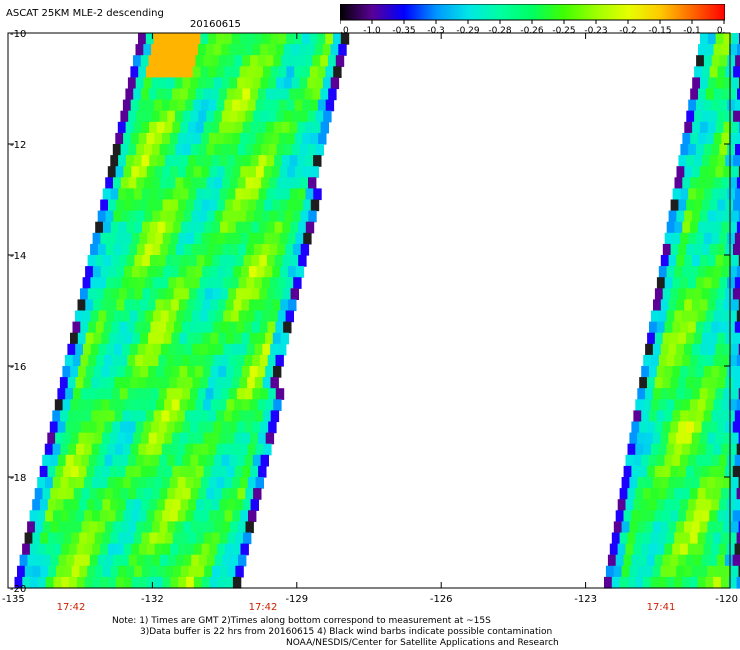 The width and height of the screenshot is (740, 650). I want to click on lat-label: -14, so click(18, 256).